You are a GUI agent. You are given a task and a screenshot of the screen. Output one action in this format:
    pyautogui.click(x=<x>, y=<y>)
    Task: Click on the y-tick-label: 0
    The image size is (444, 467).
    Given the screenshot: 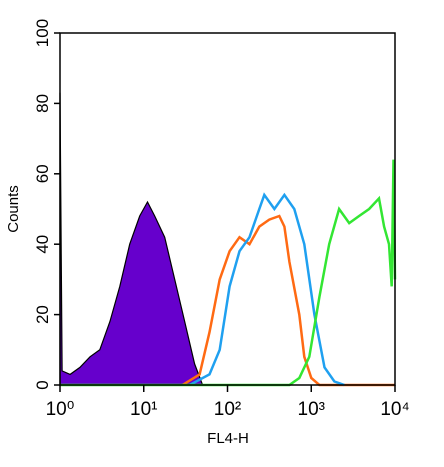 What is the action you would take?
    pyautogui.click(x=42, y=384)
    